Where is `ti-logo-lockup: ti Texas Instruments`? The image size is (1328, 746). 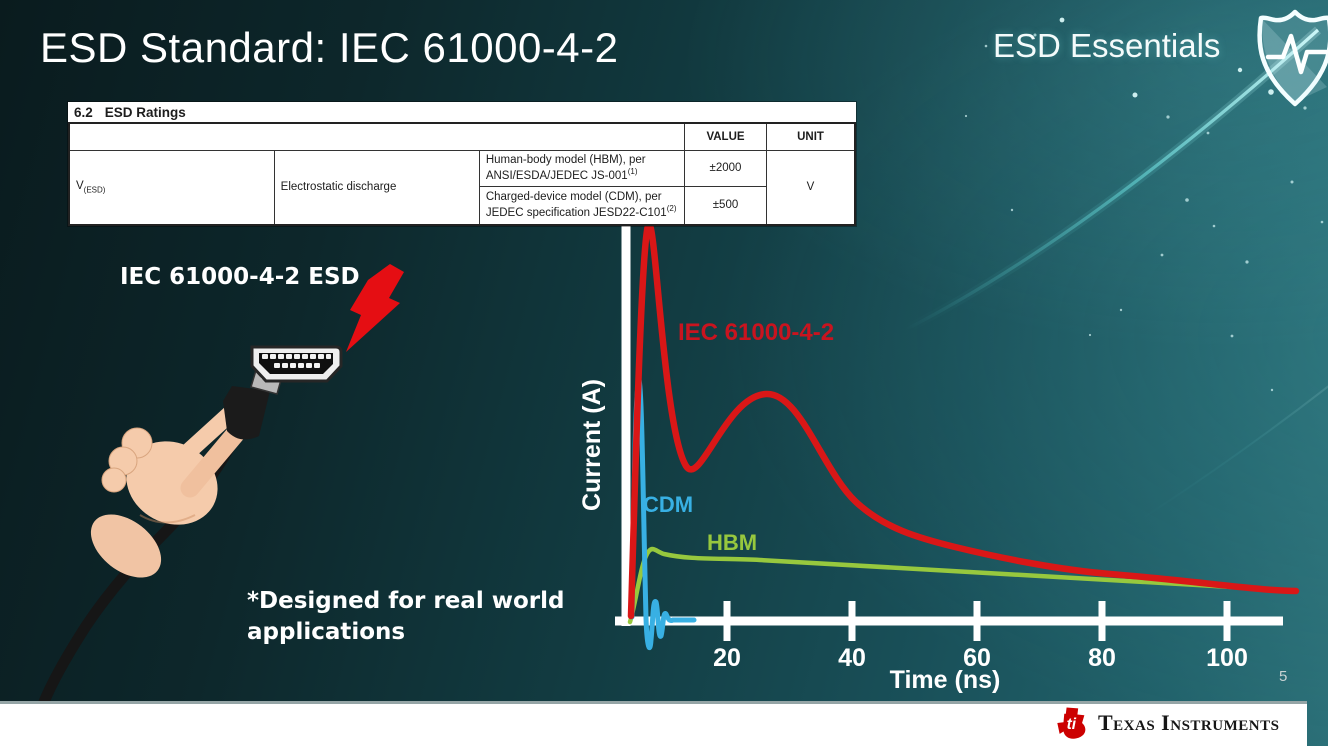 ti-logo-lockup: ti Texas Instruments is located at coordinates (1167, 723).